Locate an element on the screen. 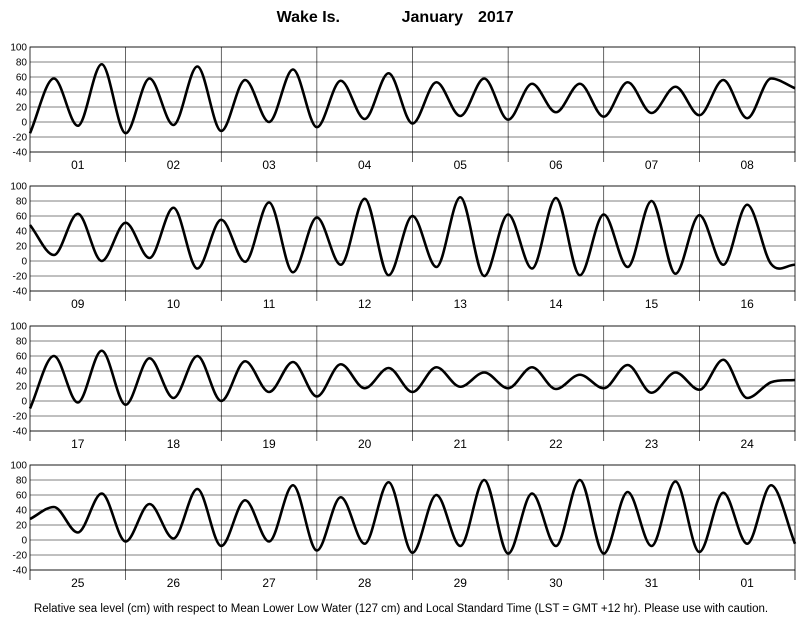  day-label: 30 is located at coordinates (556, 583).